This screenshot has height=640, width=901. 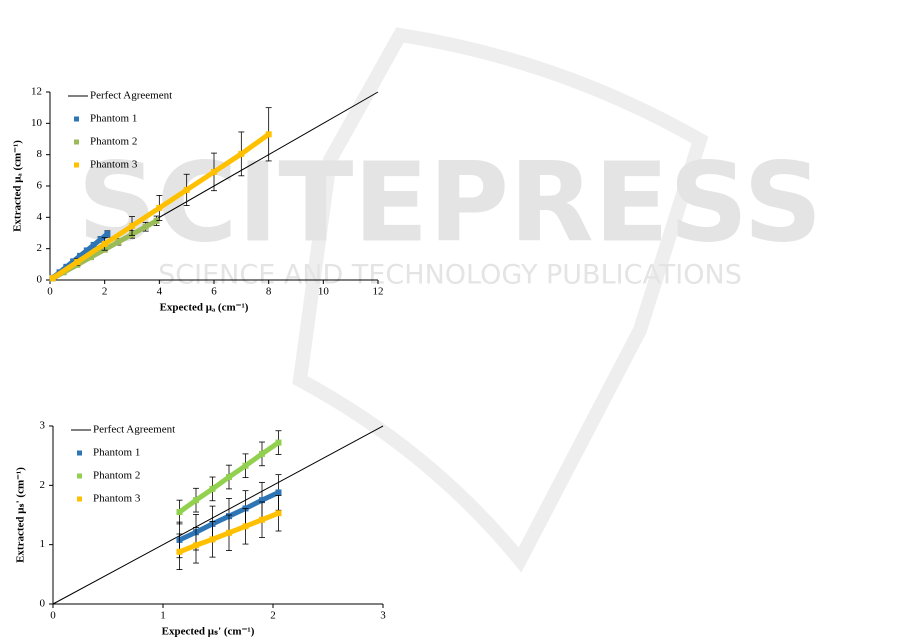 I want to click on y-tick-label: 6, so click(x=40, y=186).